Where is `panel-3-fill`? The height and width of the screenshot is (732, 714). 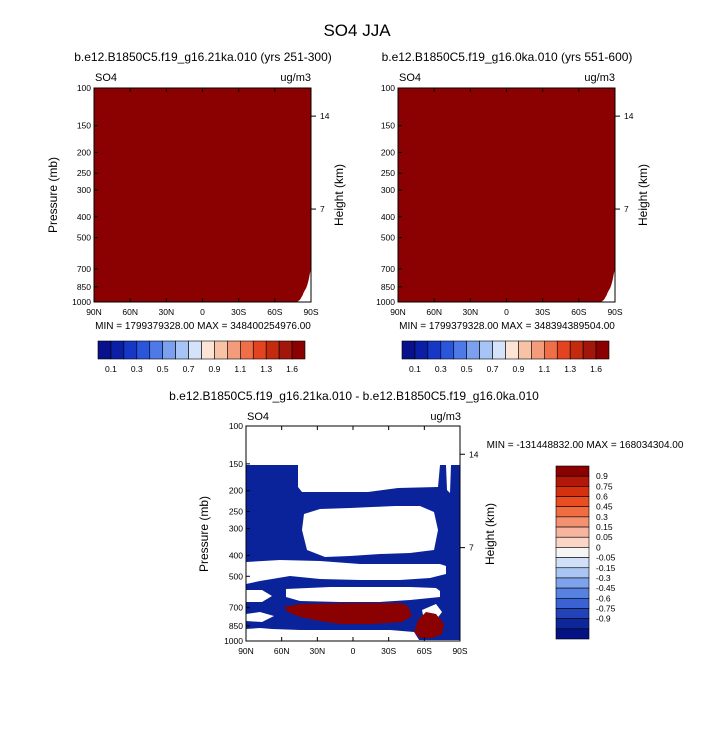 panel-3-fill is located at coordinates (353, 552).